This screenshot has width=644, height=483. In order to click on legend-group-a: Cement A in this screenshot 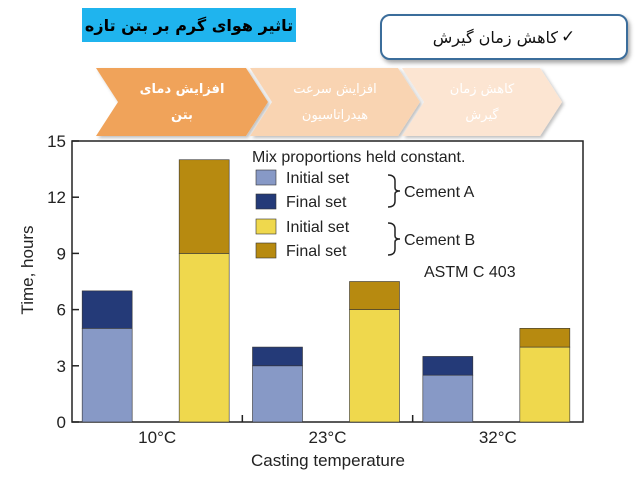, I will do `click(439, 192)`.